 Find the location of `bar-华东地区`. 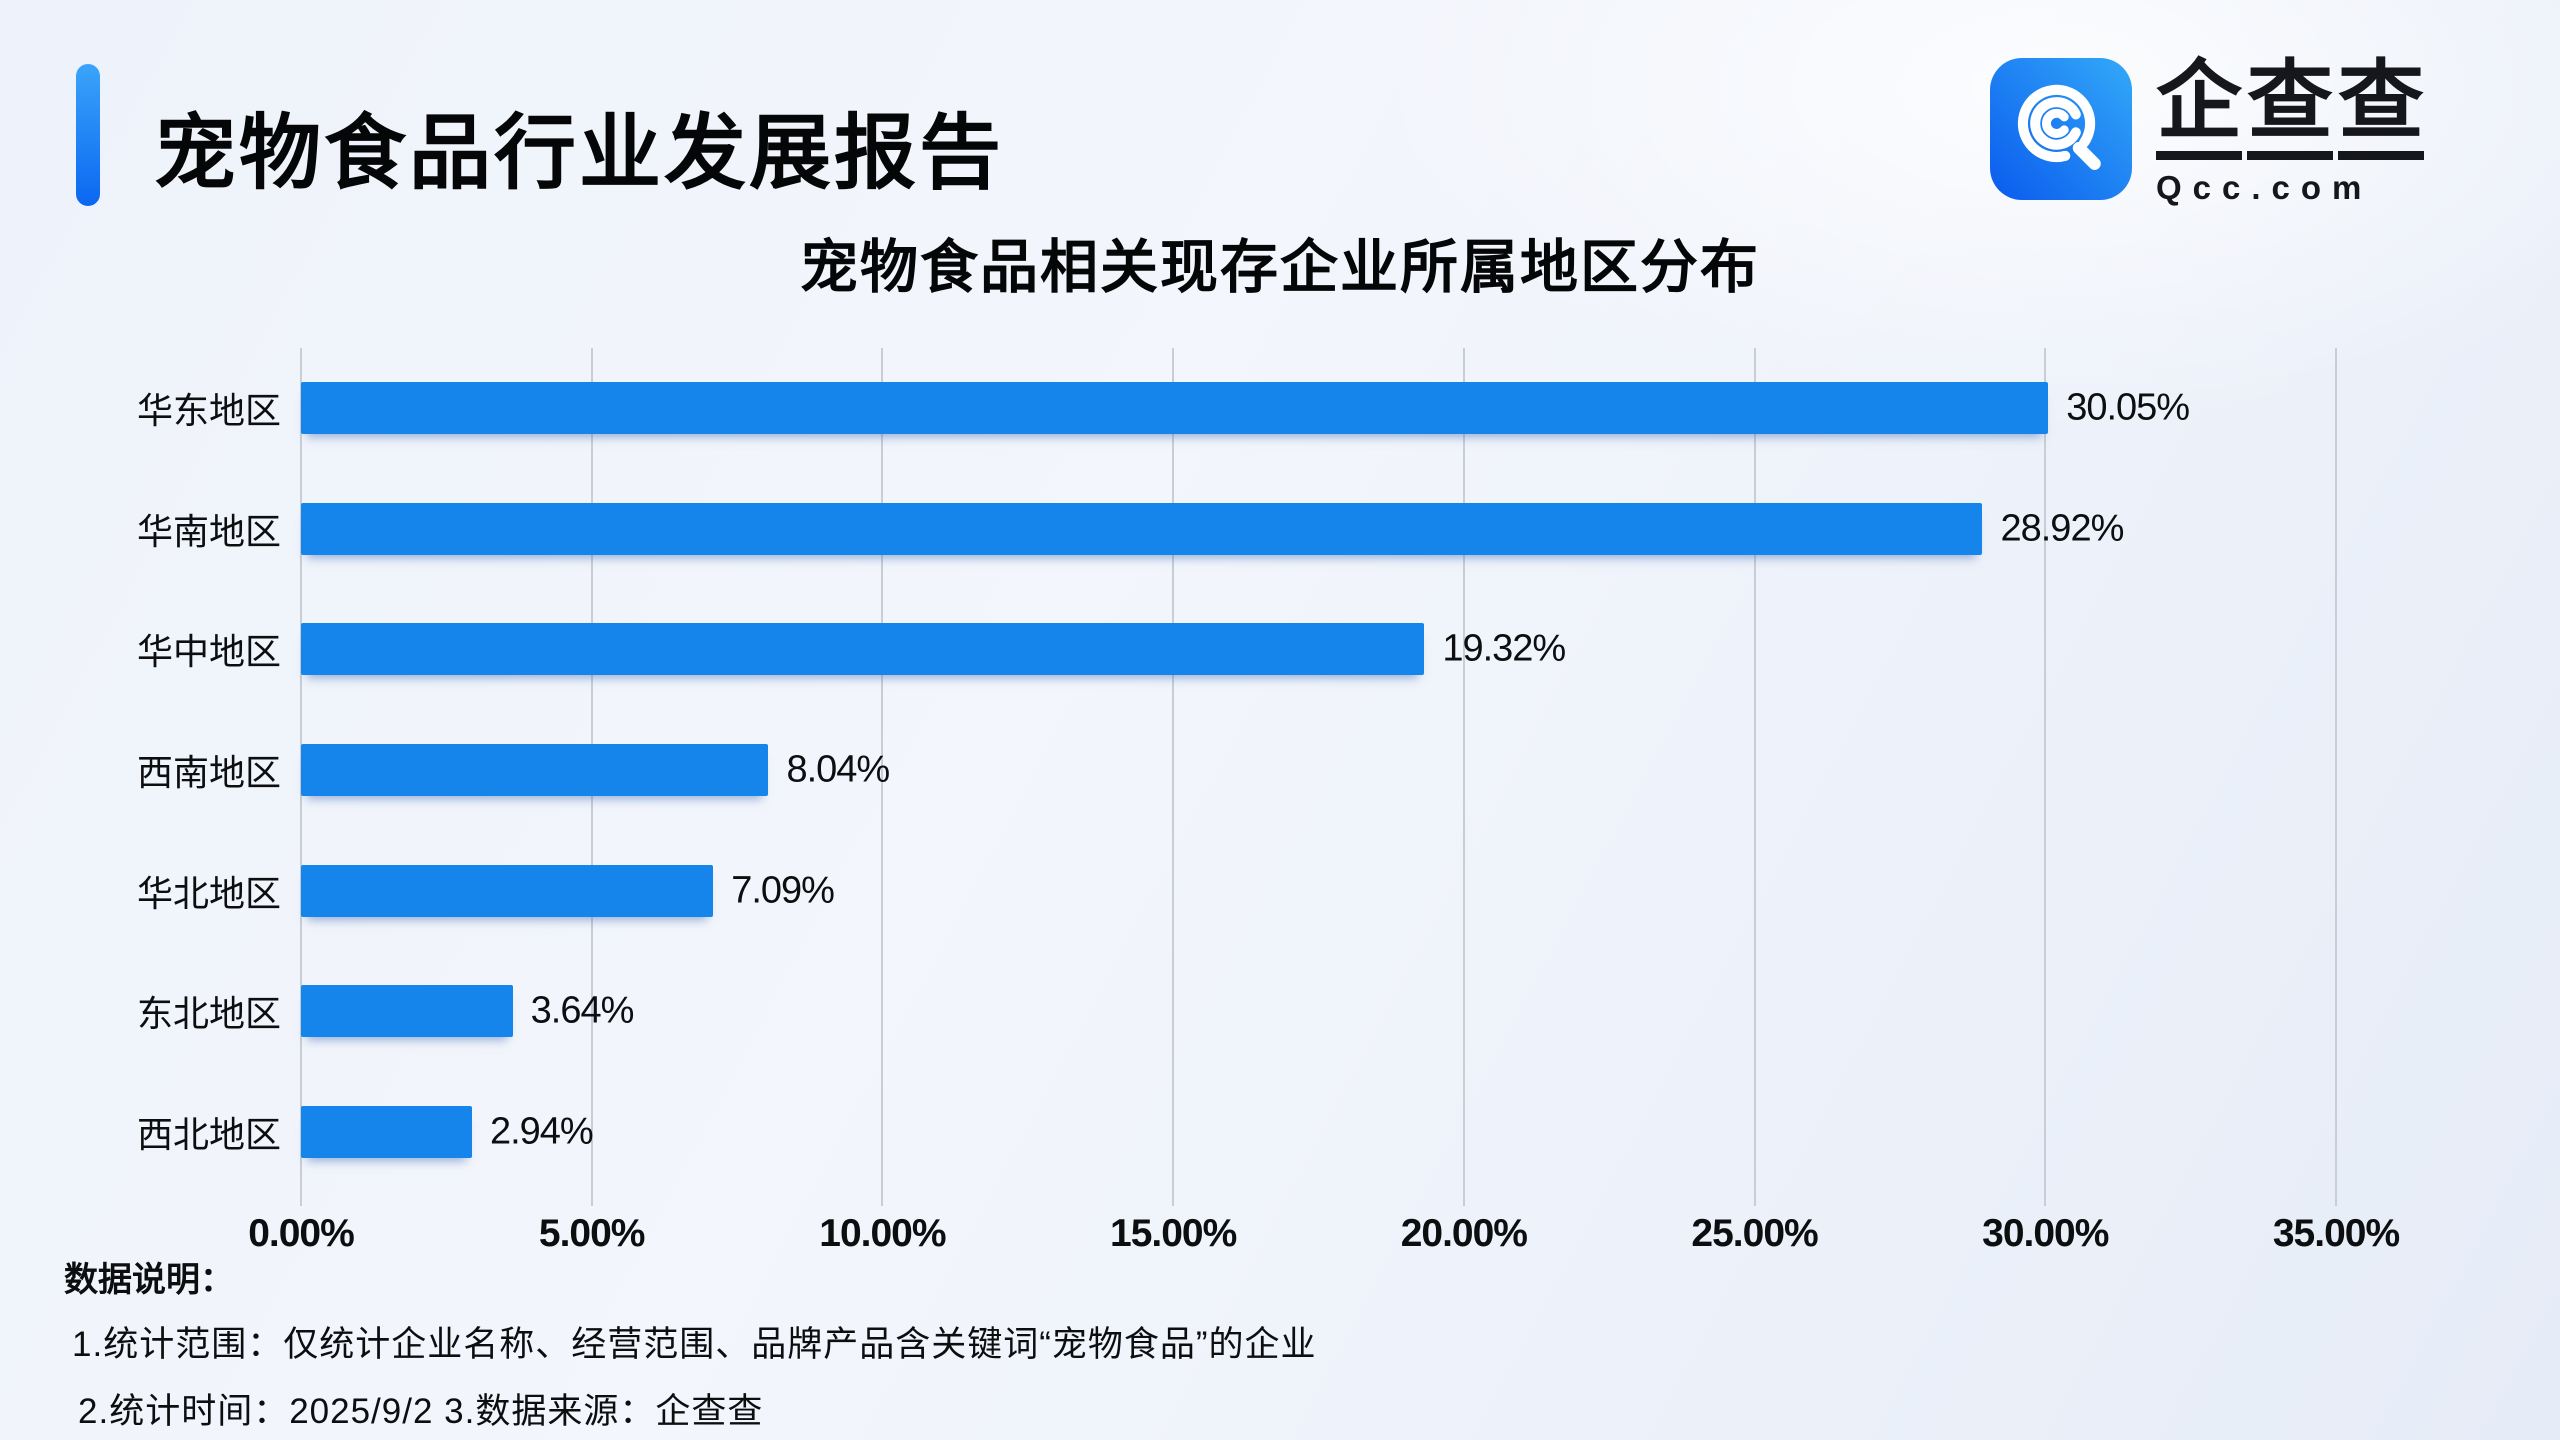

bar-华东地区 is located at coordinates (1175, 408).